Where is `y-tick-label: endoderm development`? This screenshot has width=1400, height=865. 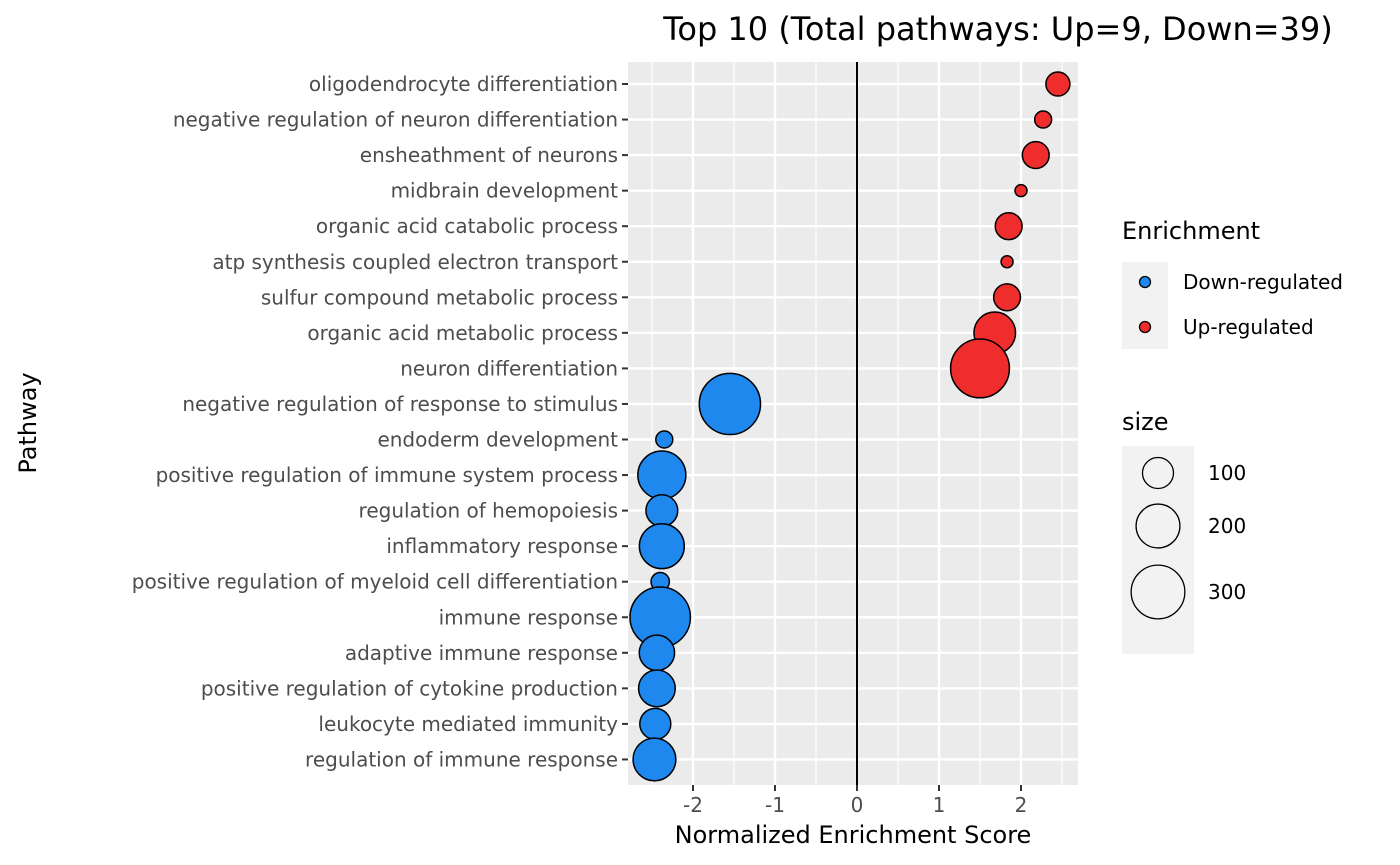
y-tick-label: endoderm development is located at coordinates (497, 440).